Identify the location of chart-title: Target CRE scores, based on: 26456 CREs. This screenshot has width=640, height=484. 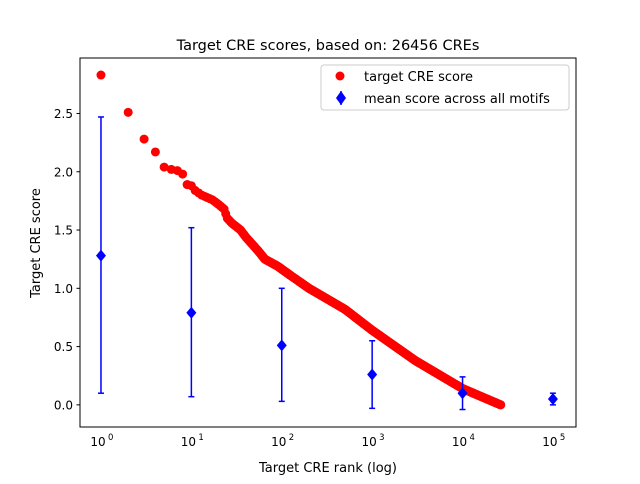
(328, 46).